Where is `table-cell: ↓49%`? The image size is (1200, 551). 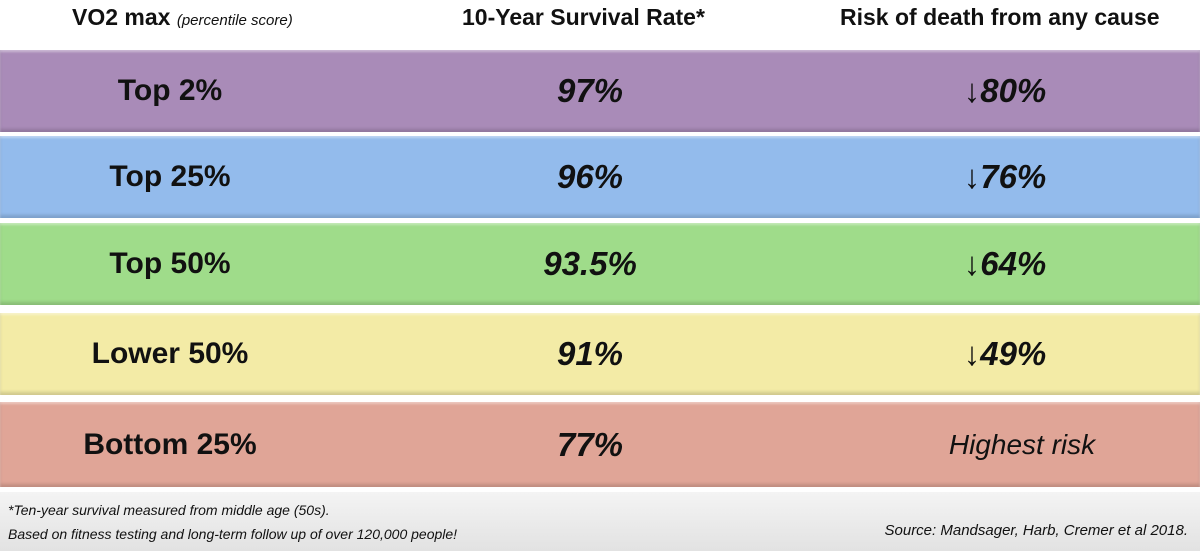
table-cell: ↓49% is located at coordinates (1005, 353).